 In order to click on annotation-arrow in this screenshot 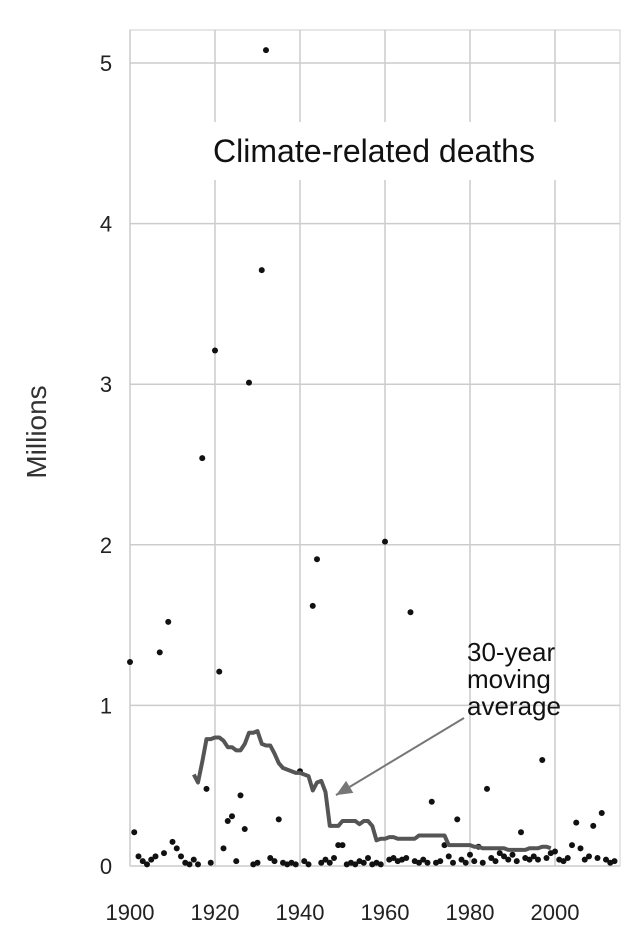, I will do `click(400, 756)`.